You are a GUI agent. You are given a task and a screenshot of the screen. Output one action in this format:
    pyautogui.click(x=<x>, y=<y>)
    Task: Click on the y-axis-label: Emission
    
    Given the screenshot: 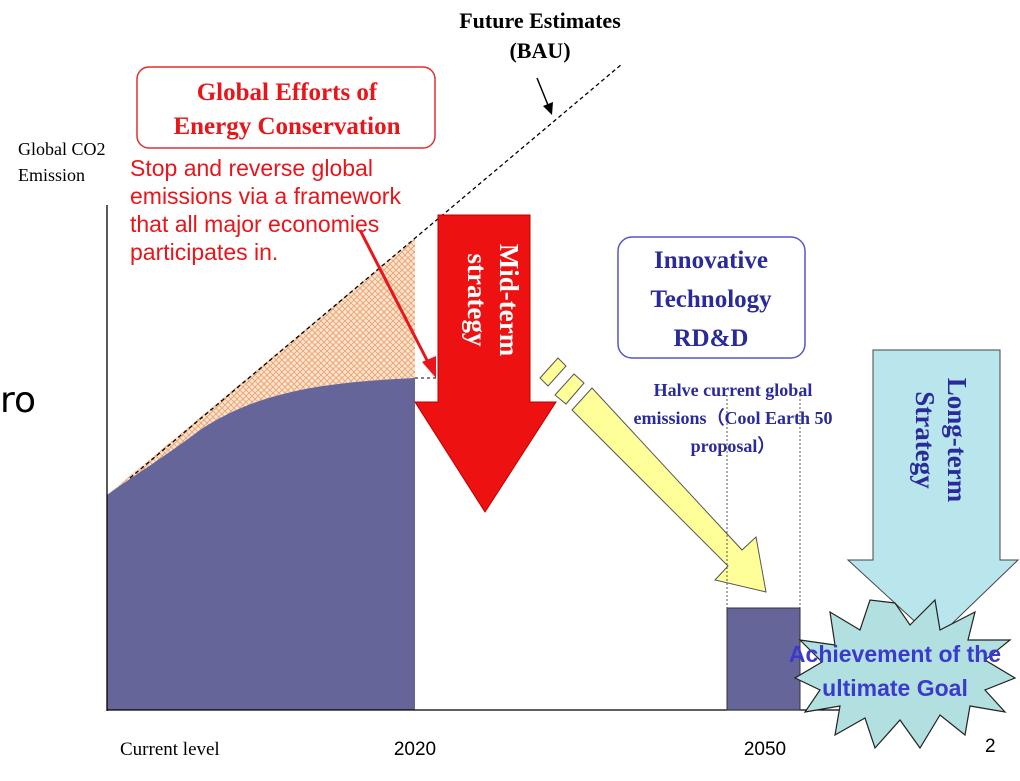 What is the action you would take?
    pyautogui.click(x=51, y=175)
    